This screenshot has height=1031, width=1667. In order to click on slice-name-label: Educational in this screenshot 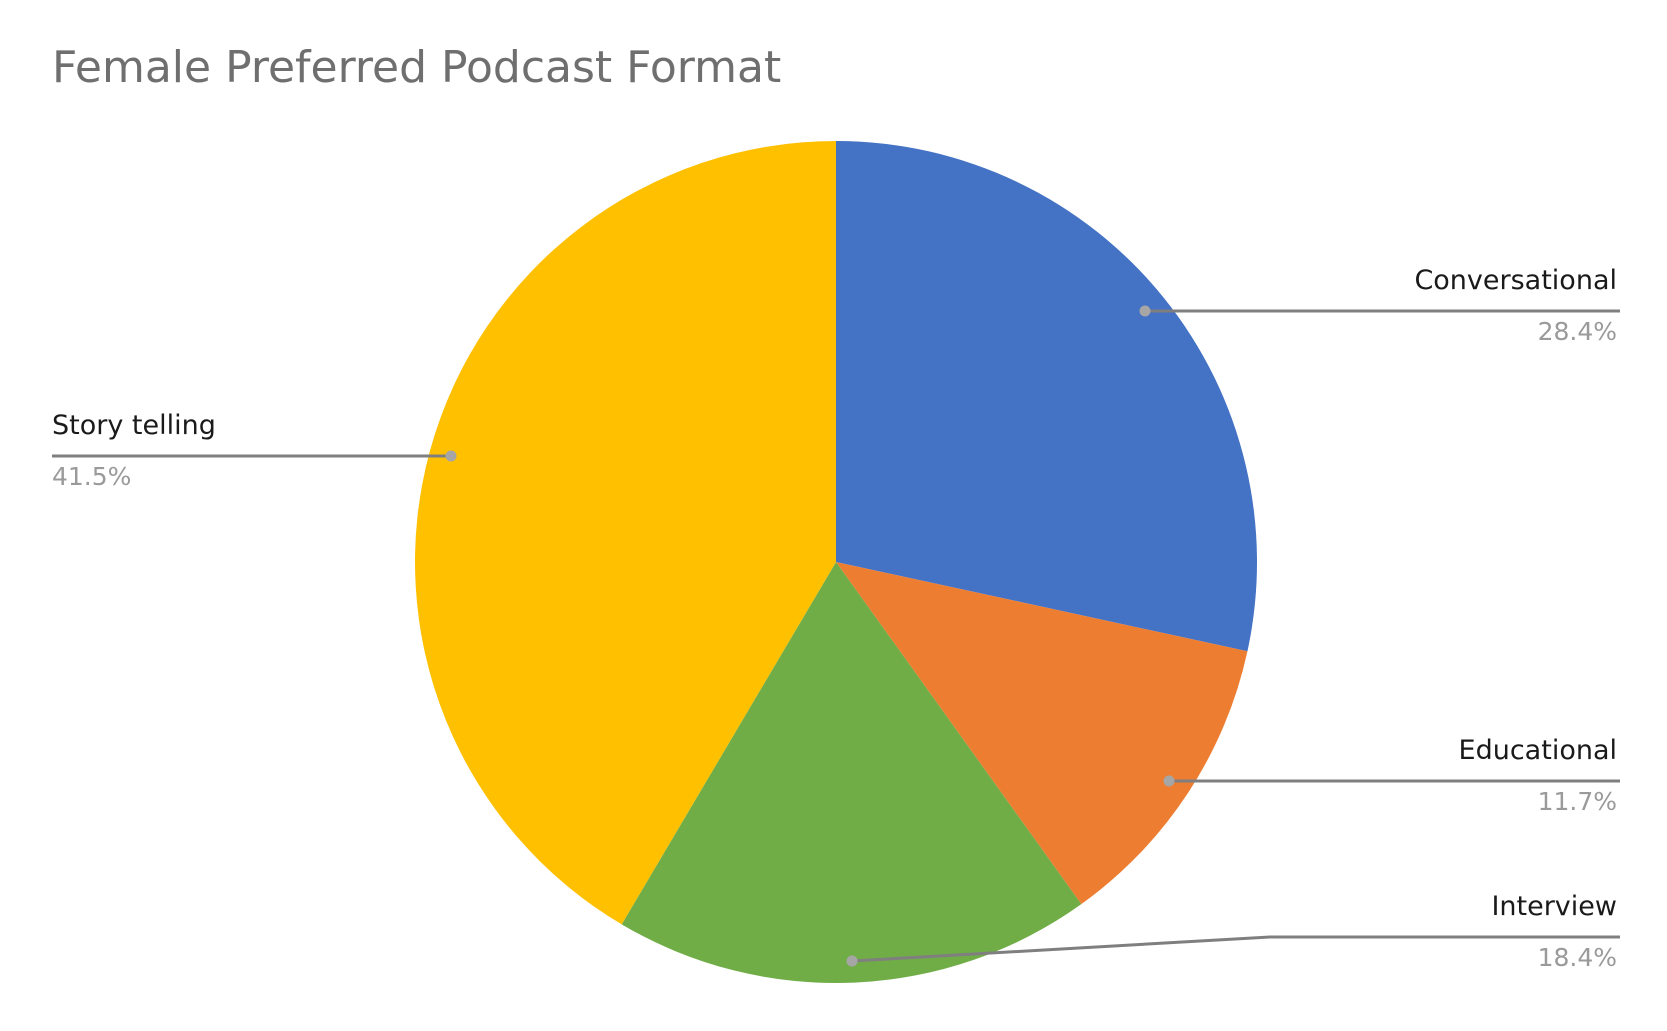, I will do `click(1538, 750)`.